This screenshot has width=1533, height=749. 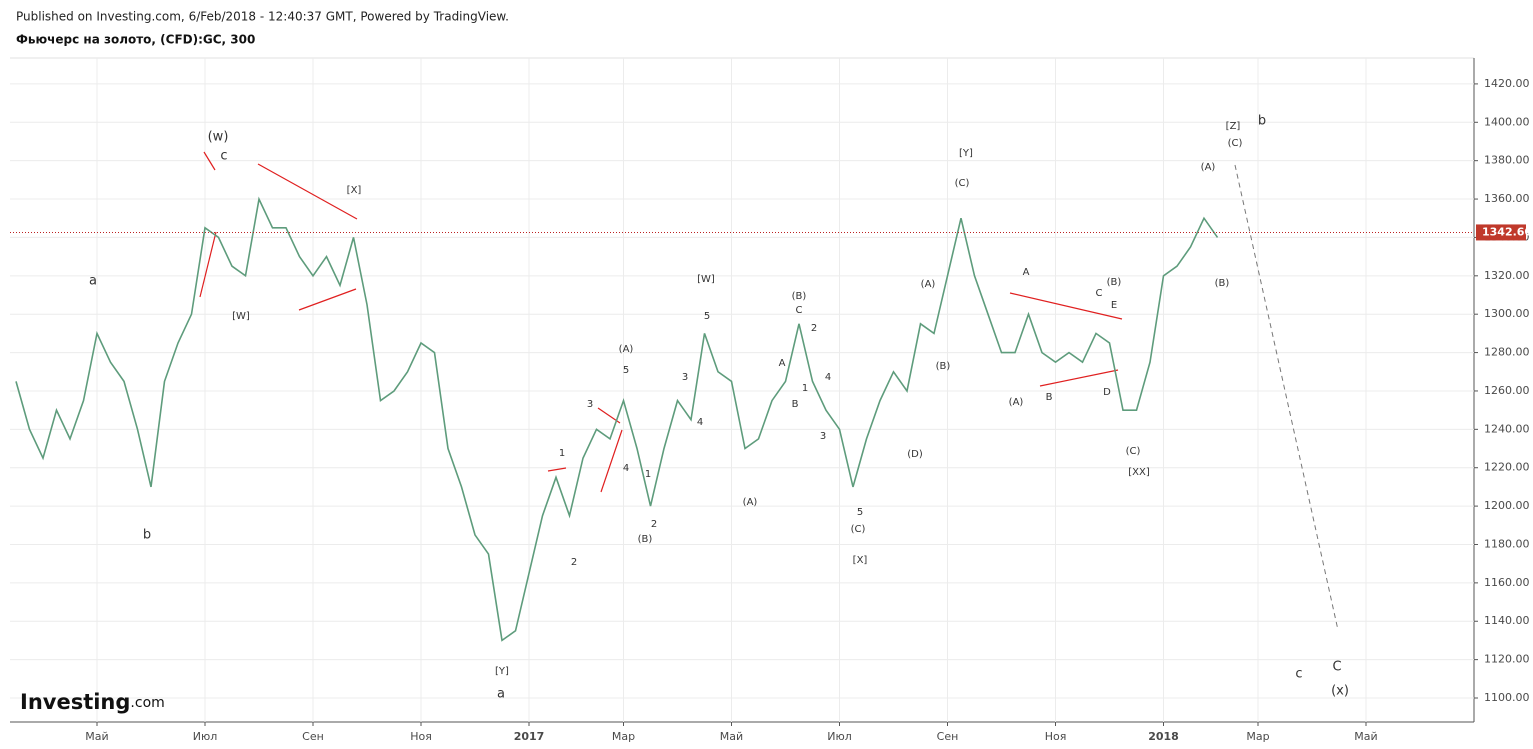 What do you see at coordinates (1114, 305) in the screenshot?
I see `wave-label: E` at bounding box center [1114, 305].